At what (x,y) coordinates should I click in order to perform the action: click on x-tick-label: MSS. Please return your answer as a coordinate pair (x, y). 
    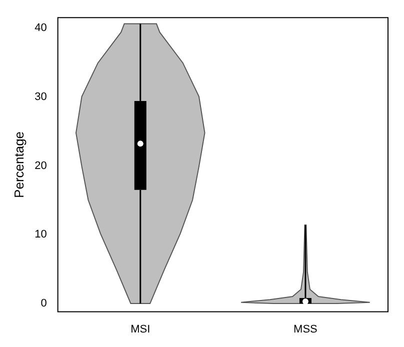
    Looking at the image, I should click on (306, 329).